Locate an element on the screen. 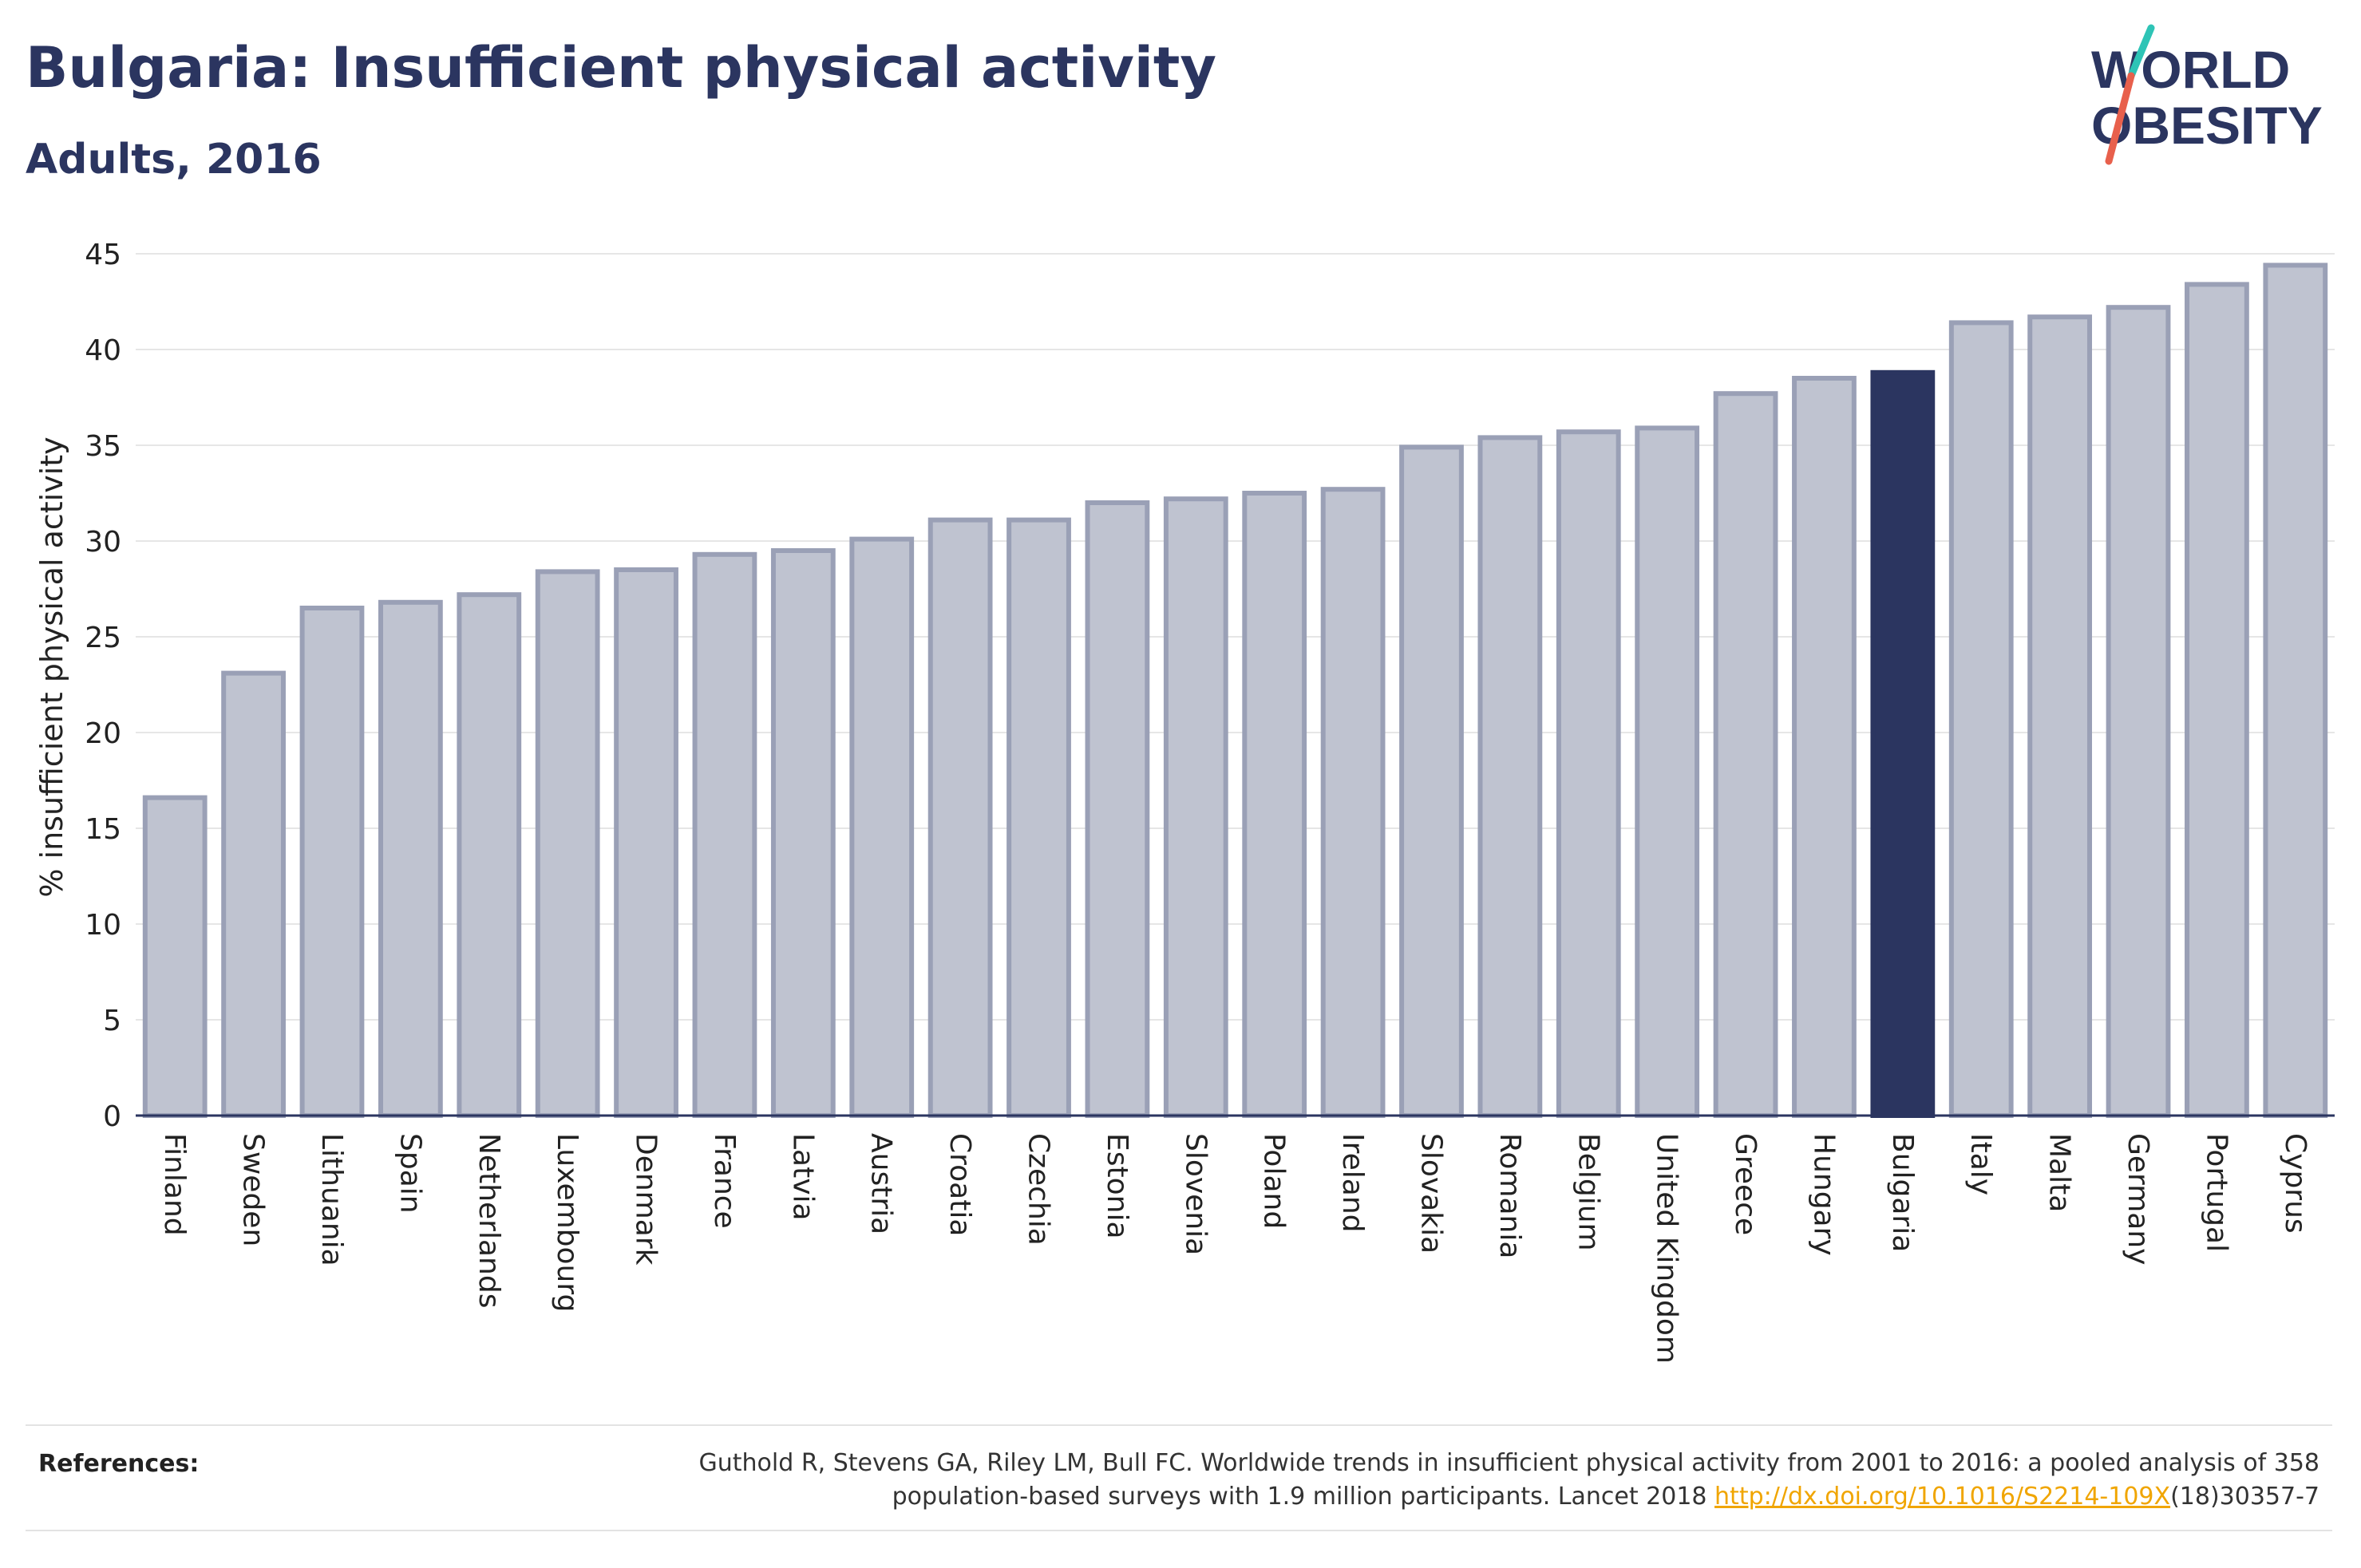 This screenshot has width=2361, height=1568. bar-bulgaria is located at coordinates (1903, 743).